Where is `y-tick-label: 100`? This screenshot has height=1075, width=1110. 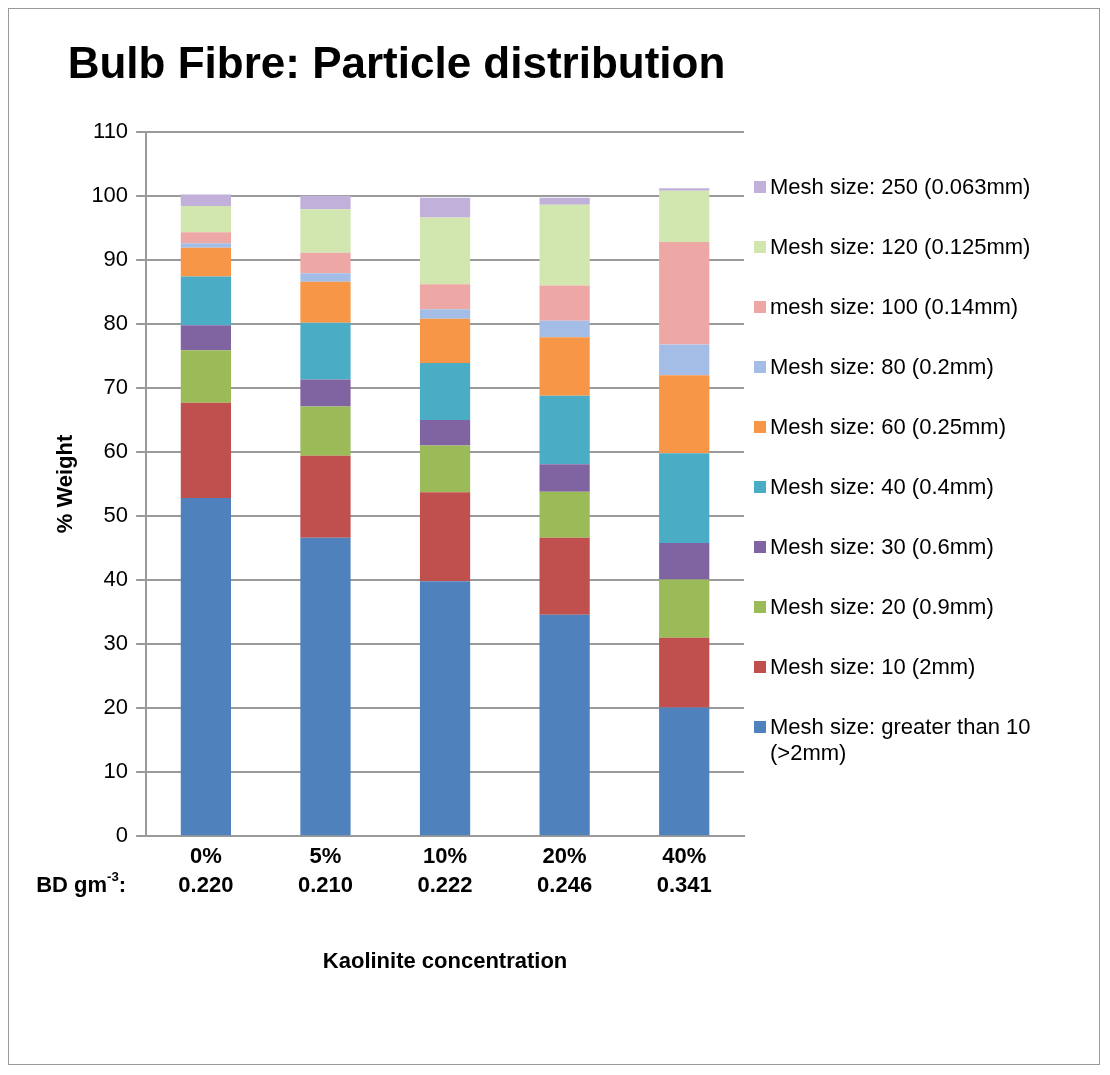 y-tick-label: 100 is located at coordinates (110, 194).